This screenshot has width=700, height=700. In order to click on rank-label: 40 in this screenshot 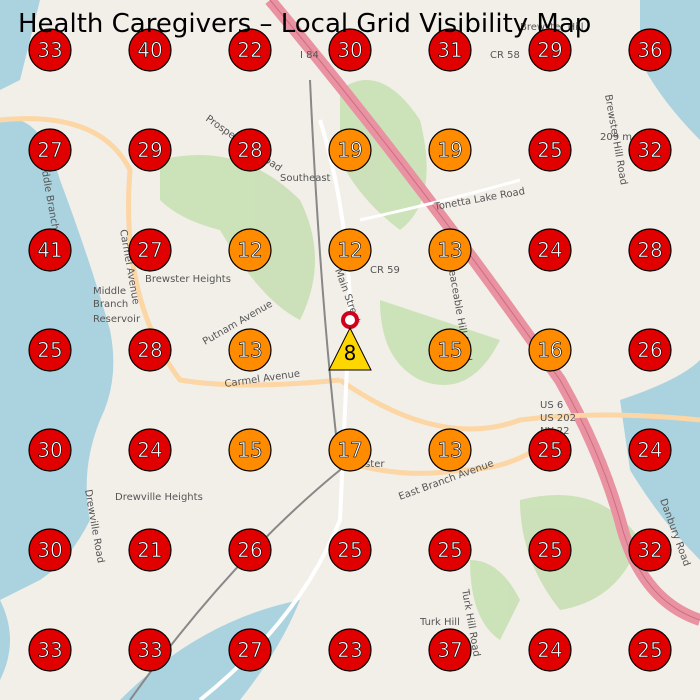, I will do `click(149, 50)`.